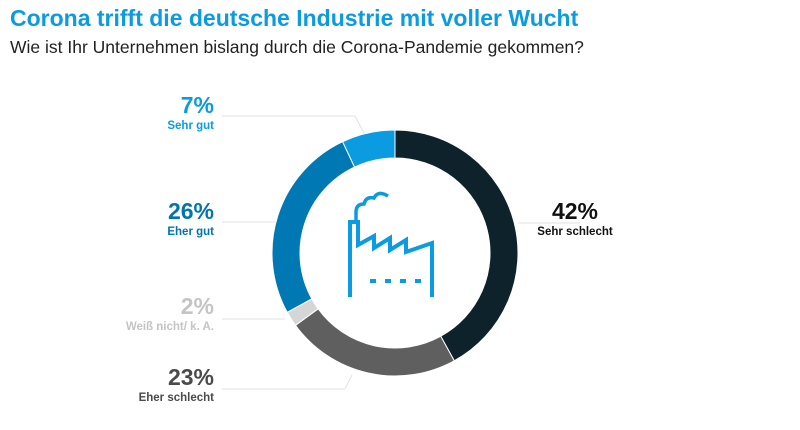 This screenshot has height=430, width=800. Describe the element at coordinates (176, 398) in the screenshot. I see `slice-label: Eher schlecht` at that location.